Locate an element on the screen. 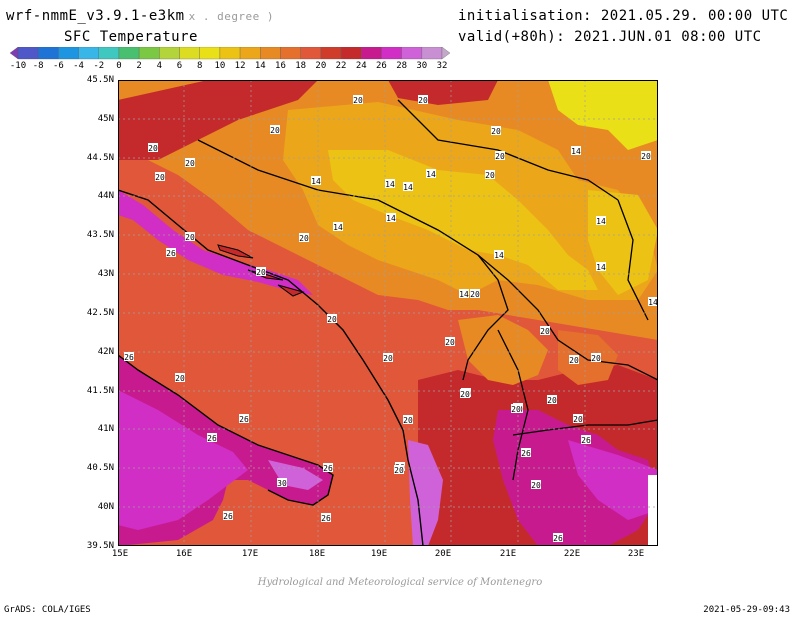  colorbar-tick-label: 20 is located at coordinates (321, 66).